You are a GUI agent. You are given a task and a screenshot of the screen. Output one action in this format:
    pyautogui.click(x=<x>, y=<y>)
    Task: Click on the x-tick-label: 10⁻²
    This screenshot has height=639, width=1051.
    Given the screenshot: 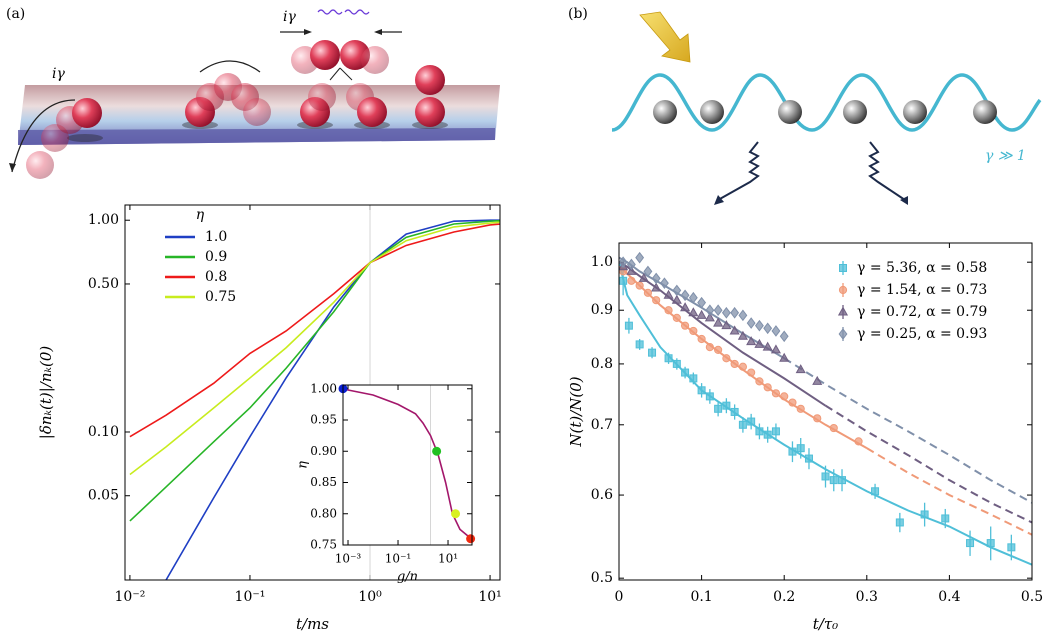 What is the action you would take?
    pyautogui.click(x=130, y=597)
    